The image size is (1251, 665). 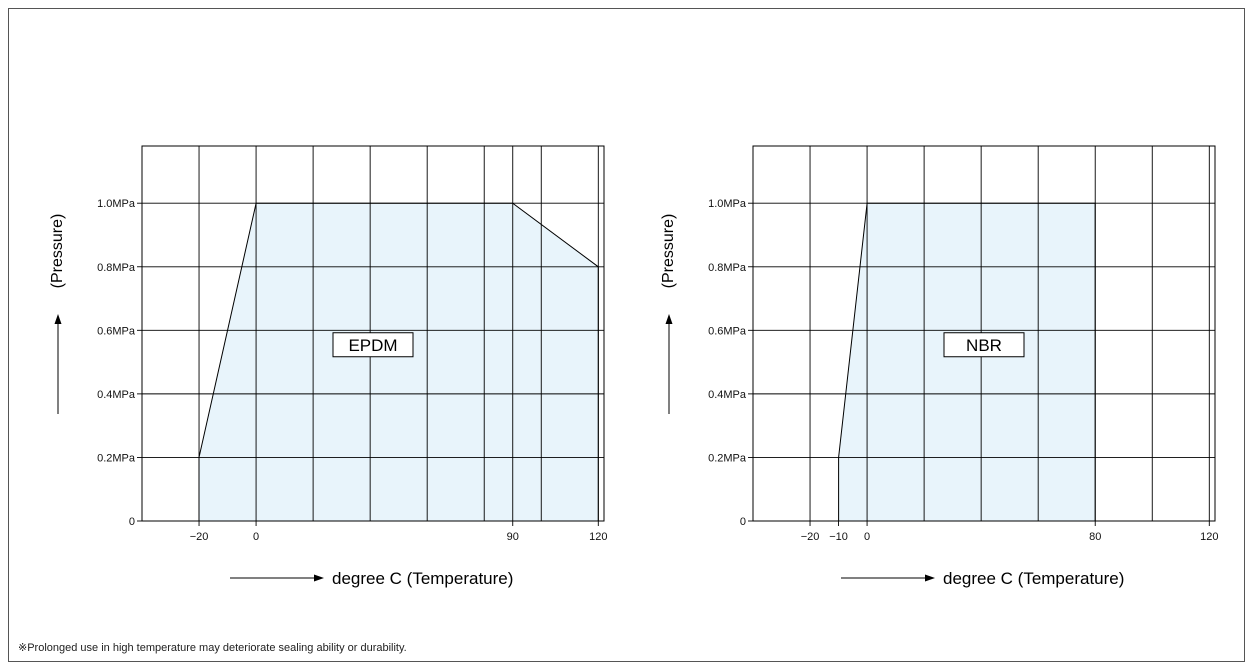 I want to click on material-label: EPDM, so click(x=372, y=345).